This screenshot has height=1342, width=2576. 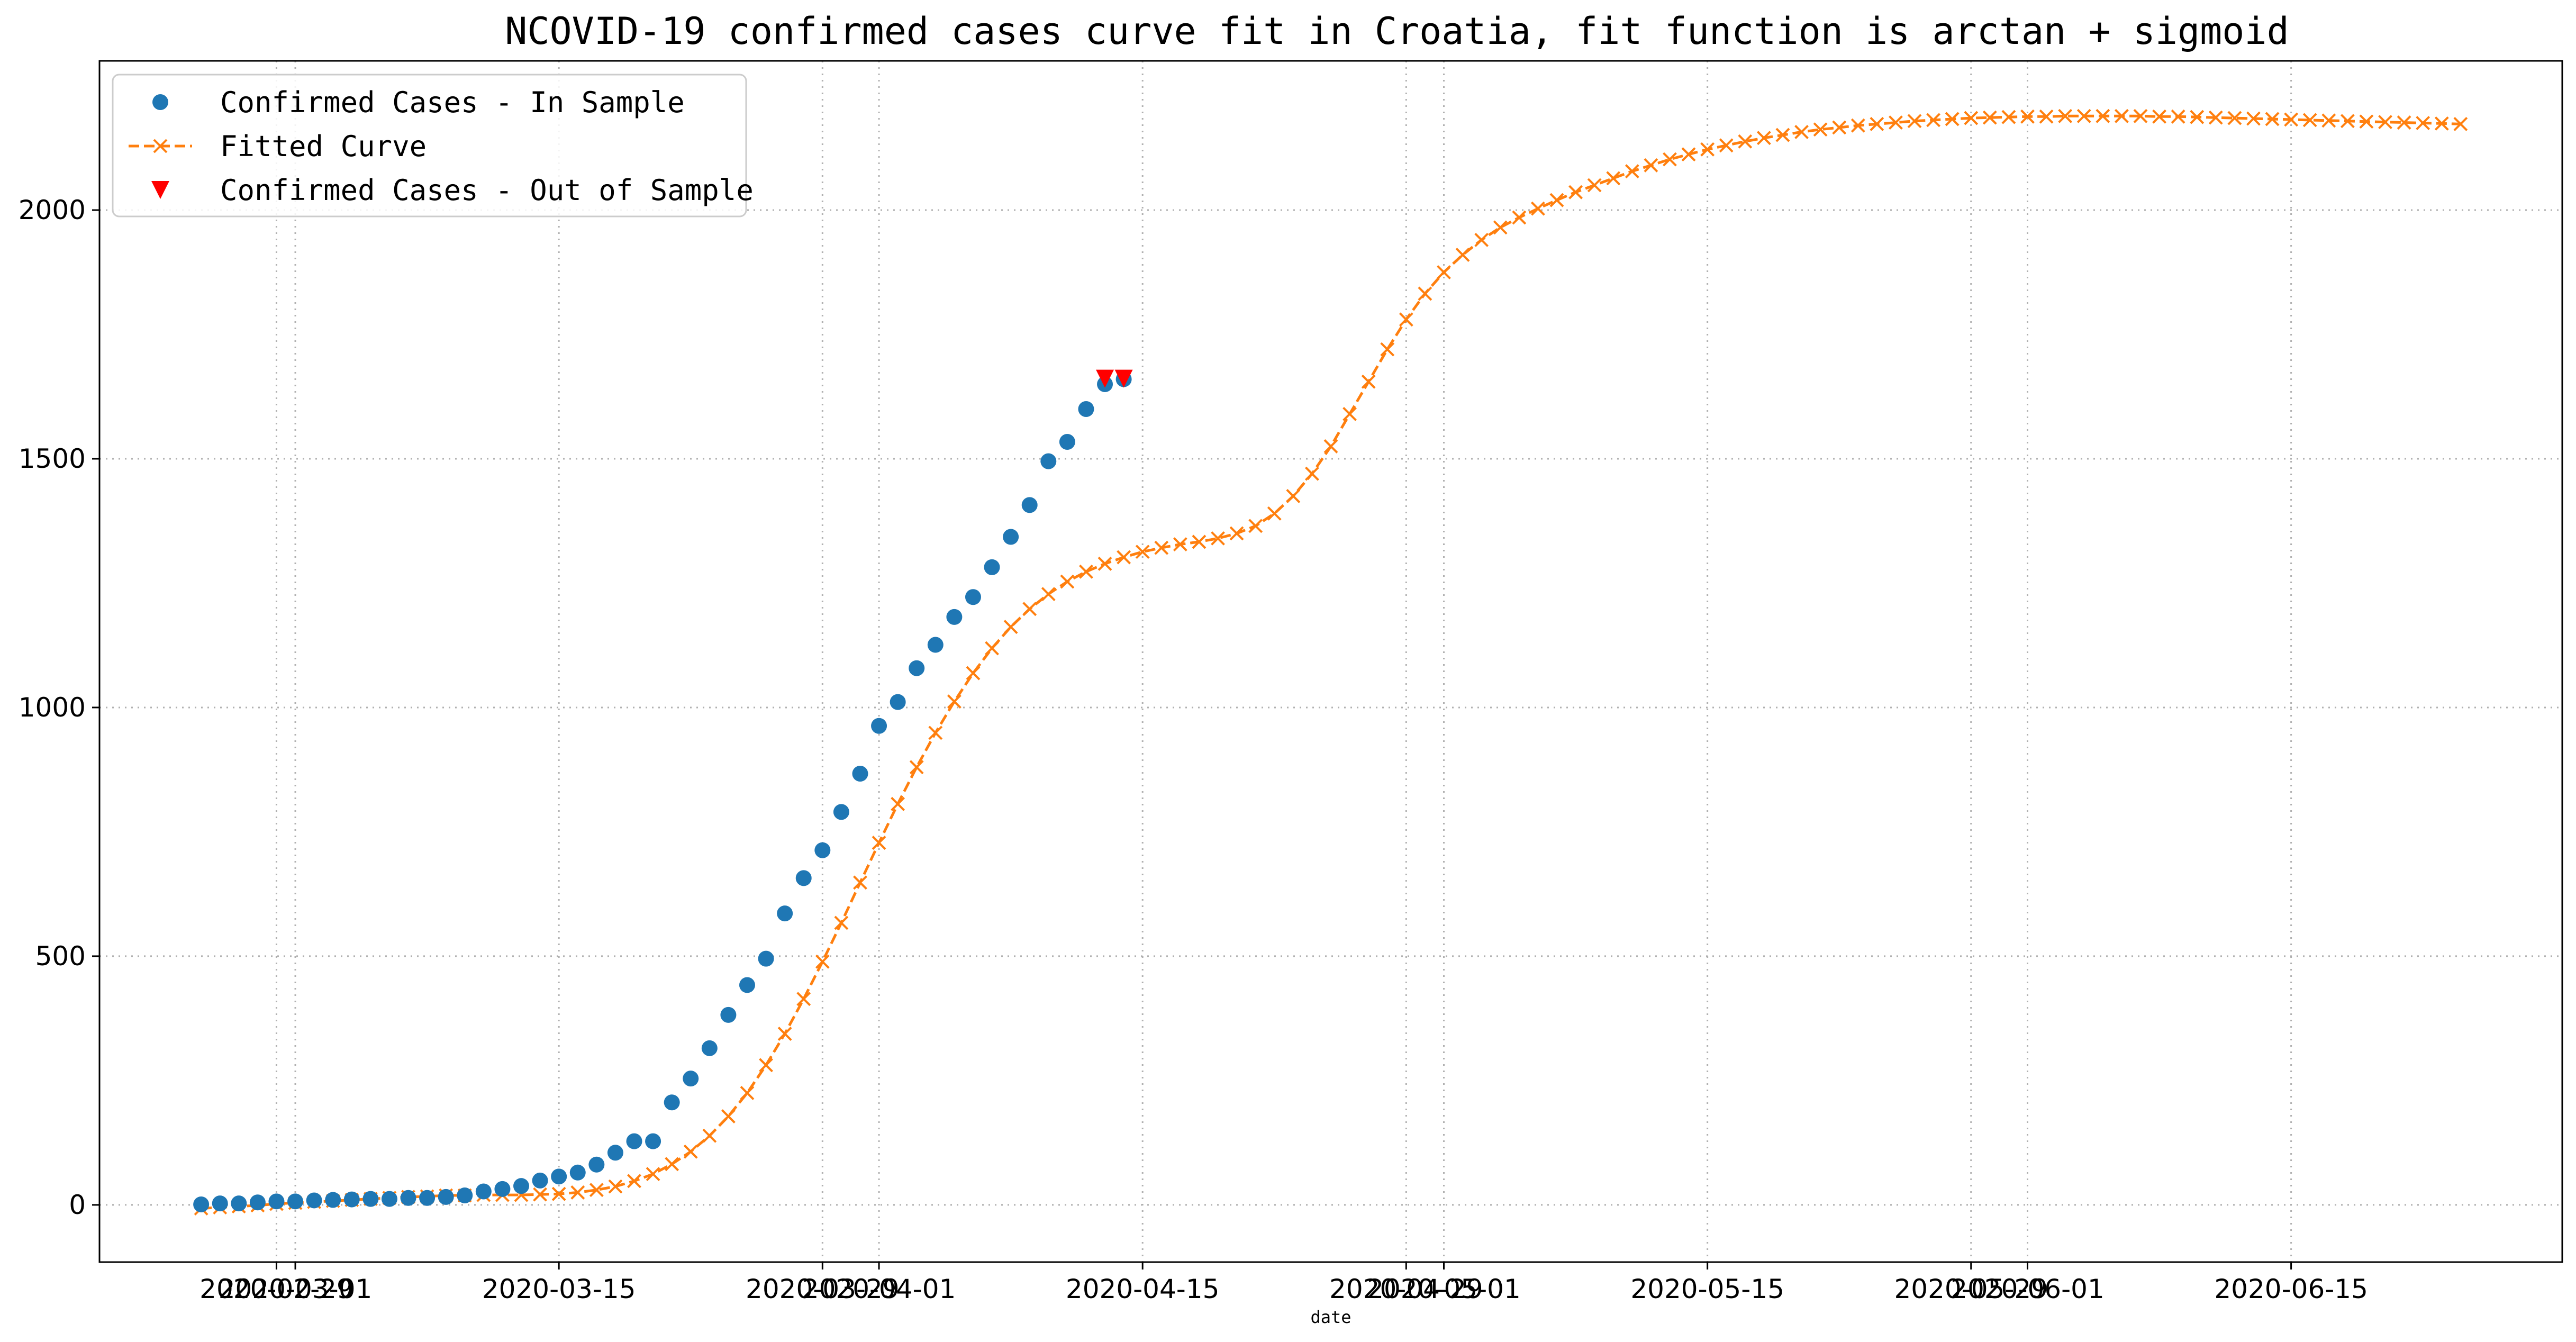 What do you see at coordinates (160, 190) in the screenshot?
I see `legend-out-of-sample-marker` at bounding box center [160, 190].